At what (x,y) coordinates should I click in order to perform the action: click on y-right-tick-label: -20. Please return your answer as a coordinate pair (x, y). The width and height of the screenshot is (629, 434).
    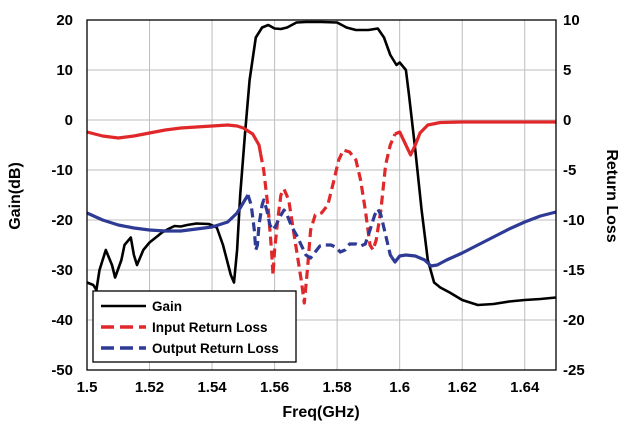
    Looking at the image, I should click on (574, 320).